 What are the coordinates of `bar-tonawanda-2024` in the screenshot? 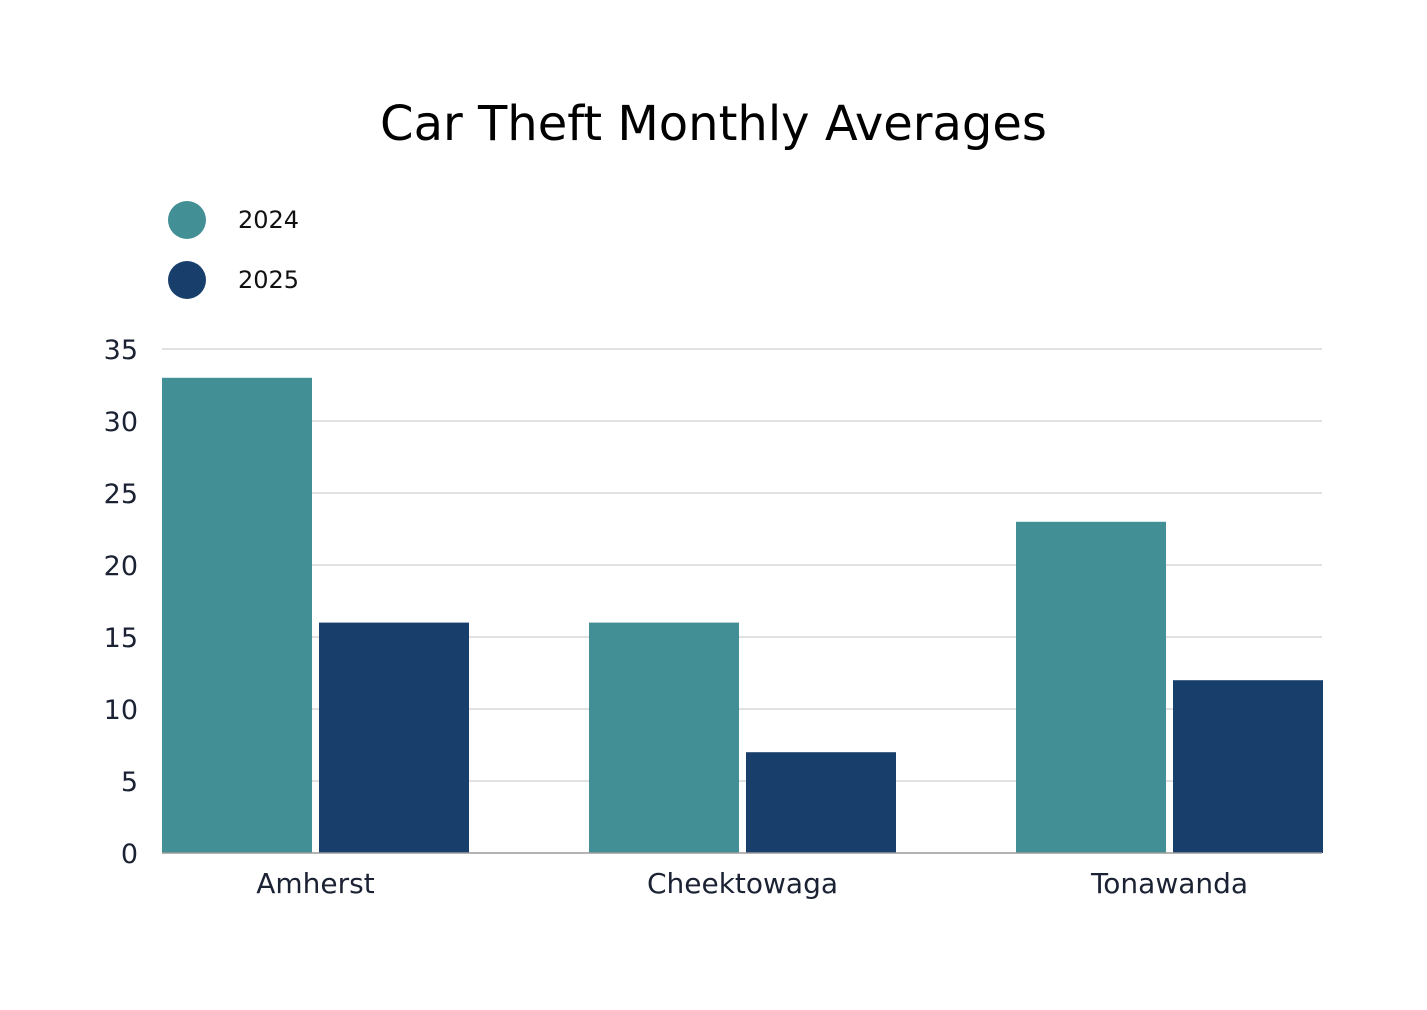 It's located at (1091, 687).